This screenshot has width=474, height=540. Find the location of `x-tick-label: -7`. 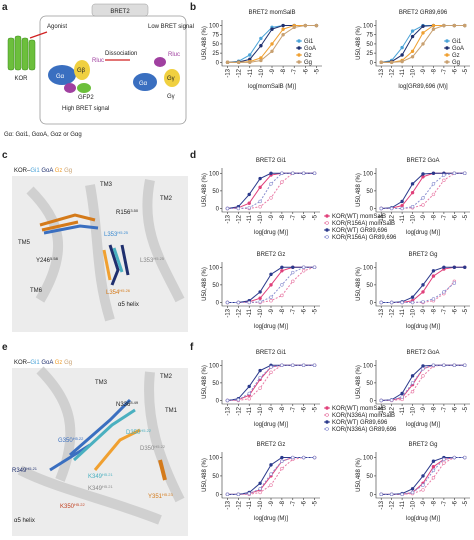

x-tick-label: -7 is located at coordinates (445, 503).